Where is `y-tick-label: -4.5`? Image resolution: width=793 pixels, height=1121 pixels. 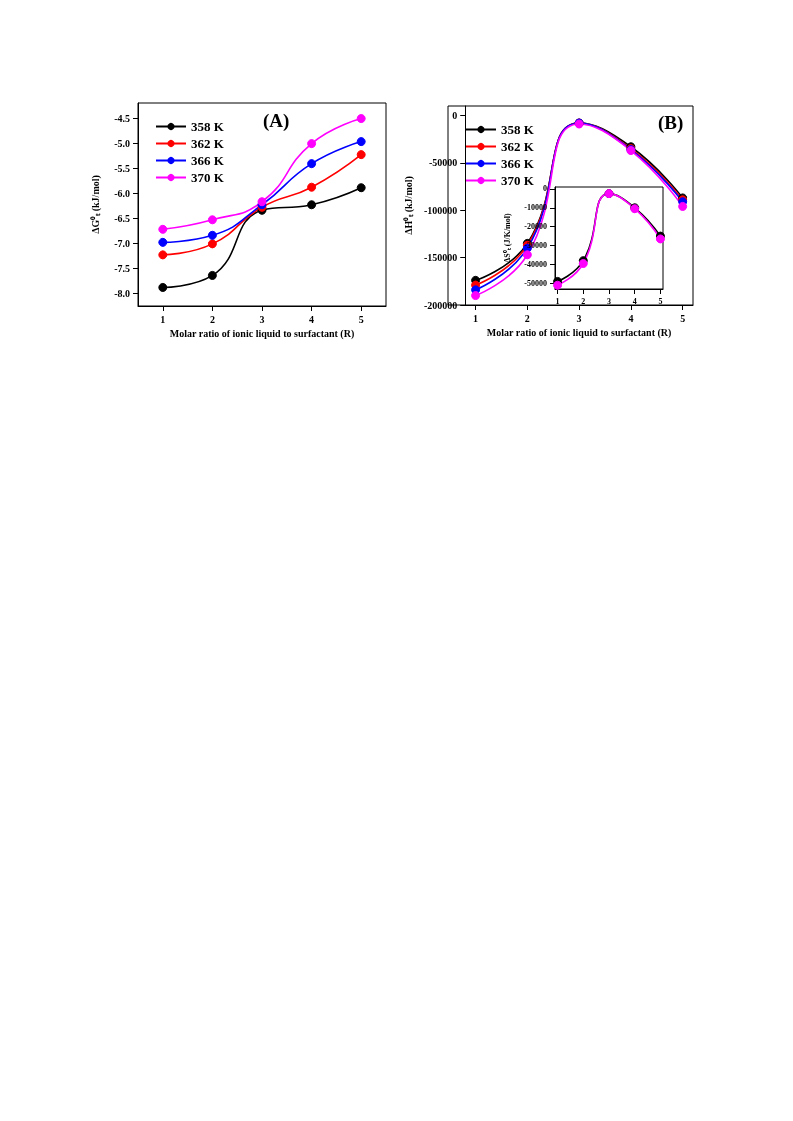 y-tick-label: -4.5 is located at coordinates (122, 118).